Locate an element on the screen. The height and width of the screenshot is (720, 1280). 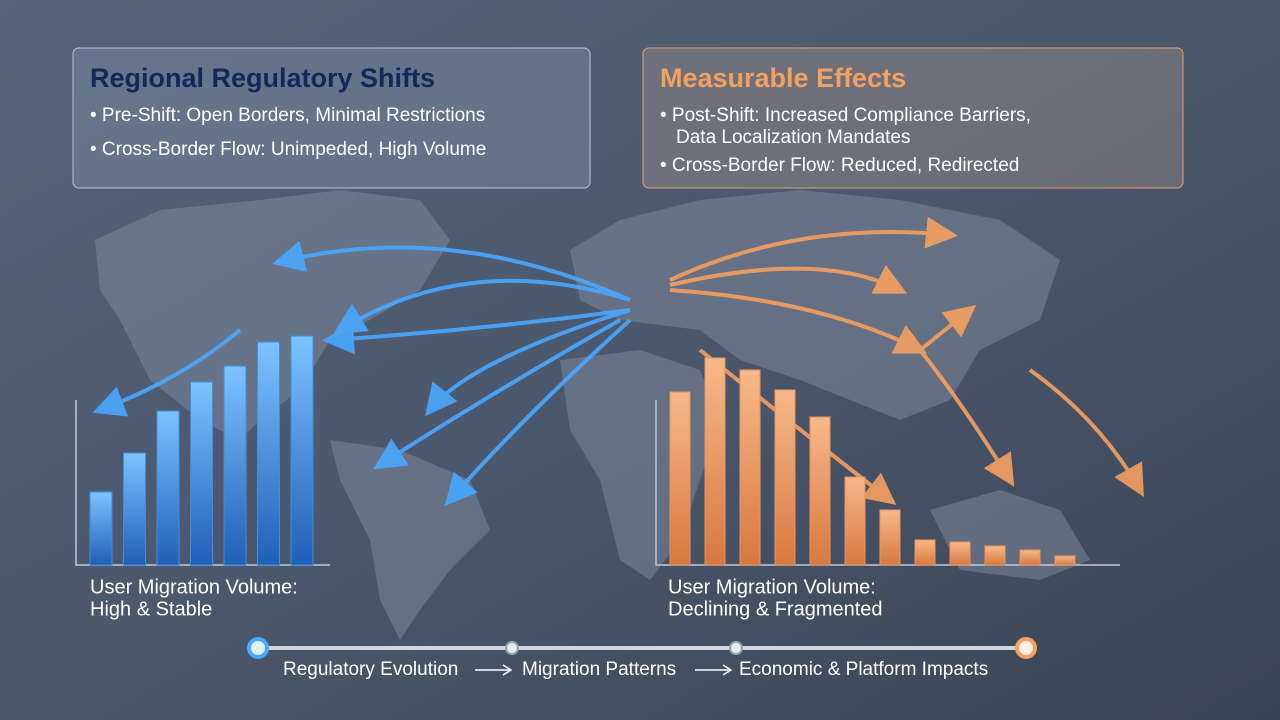
panel-bullet: • Cross-Border Flow: Reduced, Redirected is located at coordinates (839, 165).